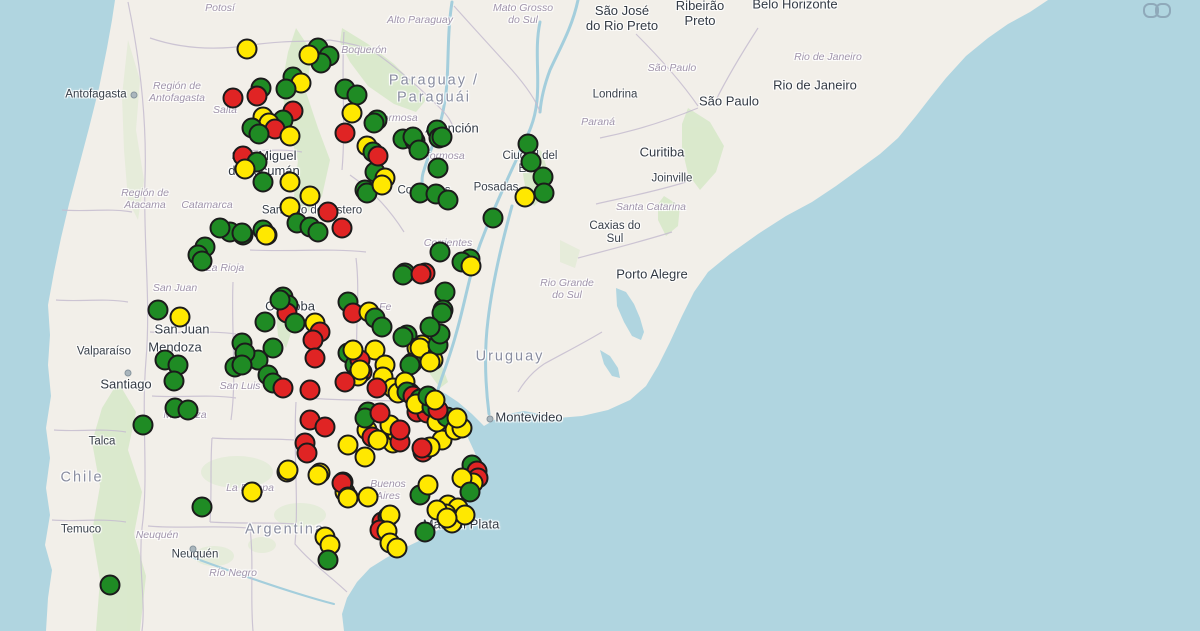  What do you see at coordinates (240, 385) in the screenshot?
I see `map-label-san-luis: San Luis` at bounding box center [240, 385].